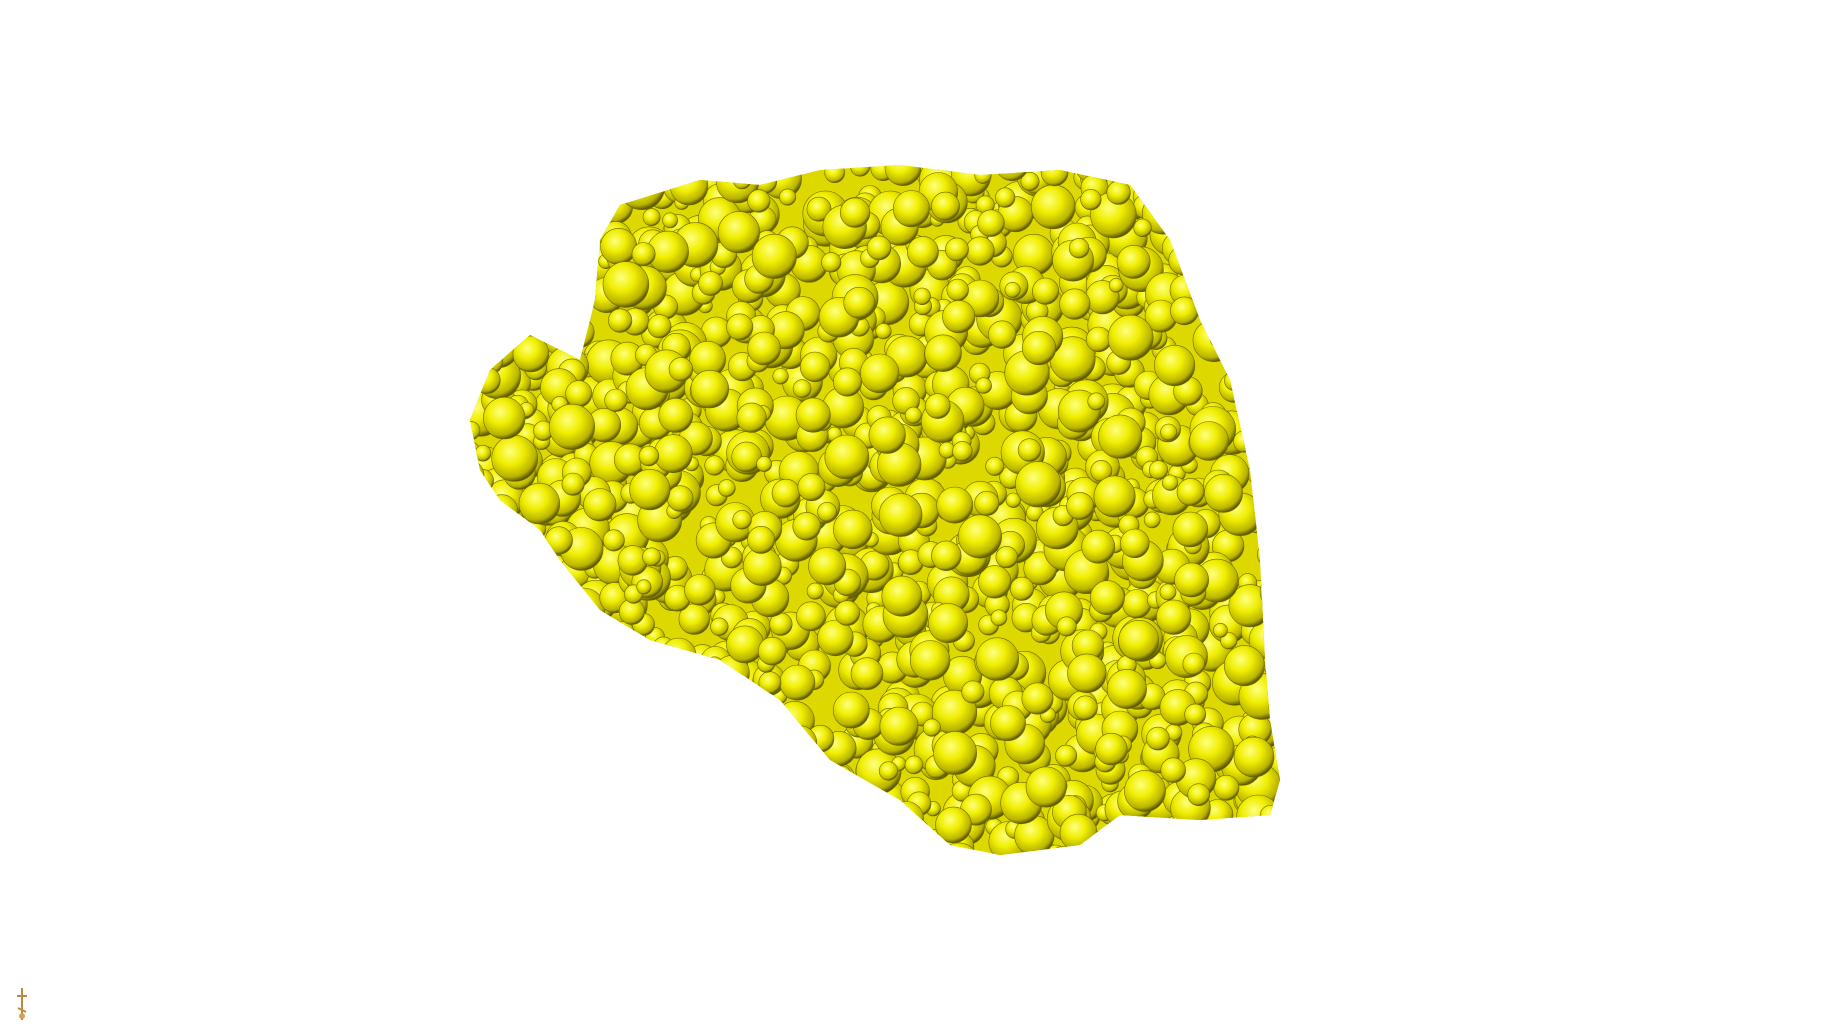 The width and height of the screenshot is (1848, 1028). Describe the element at coordinates (22, 1004) in the screenshot. I see `orientation-axes-icon` at that location.